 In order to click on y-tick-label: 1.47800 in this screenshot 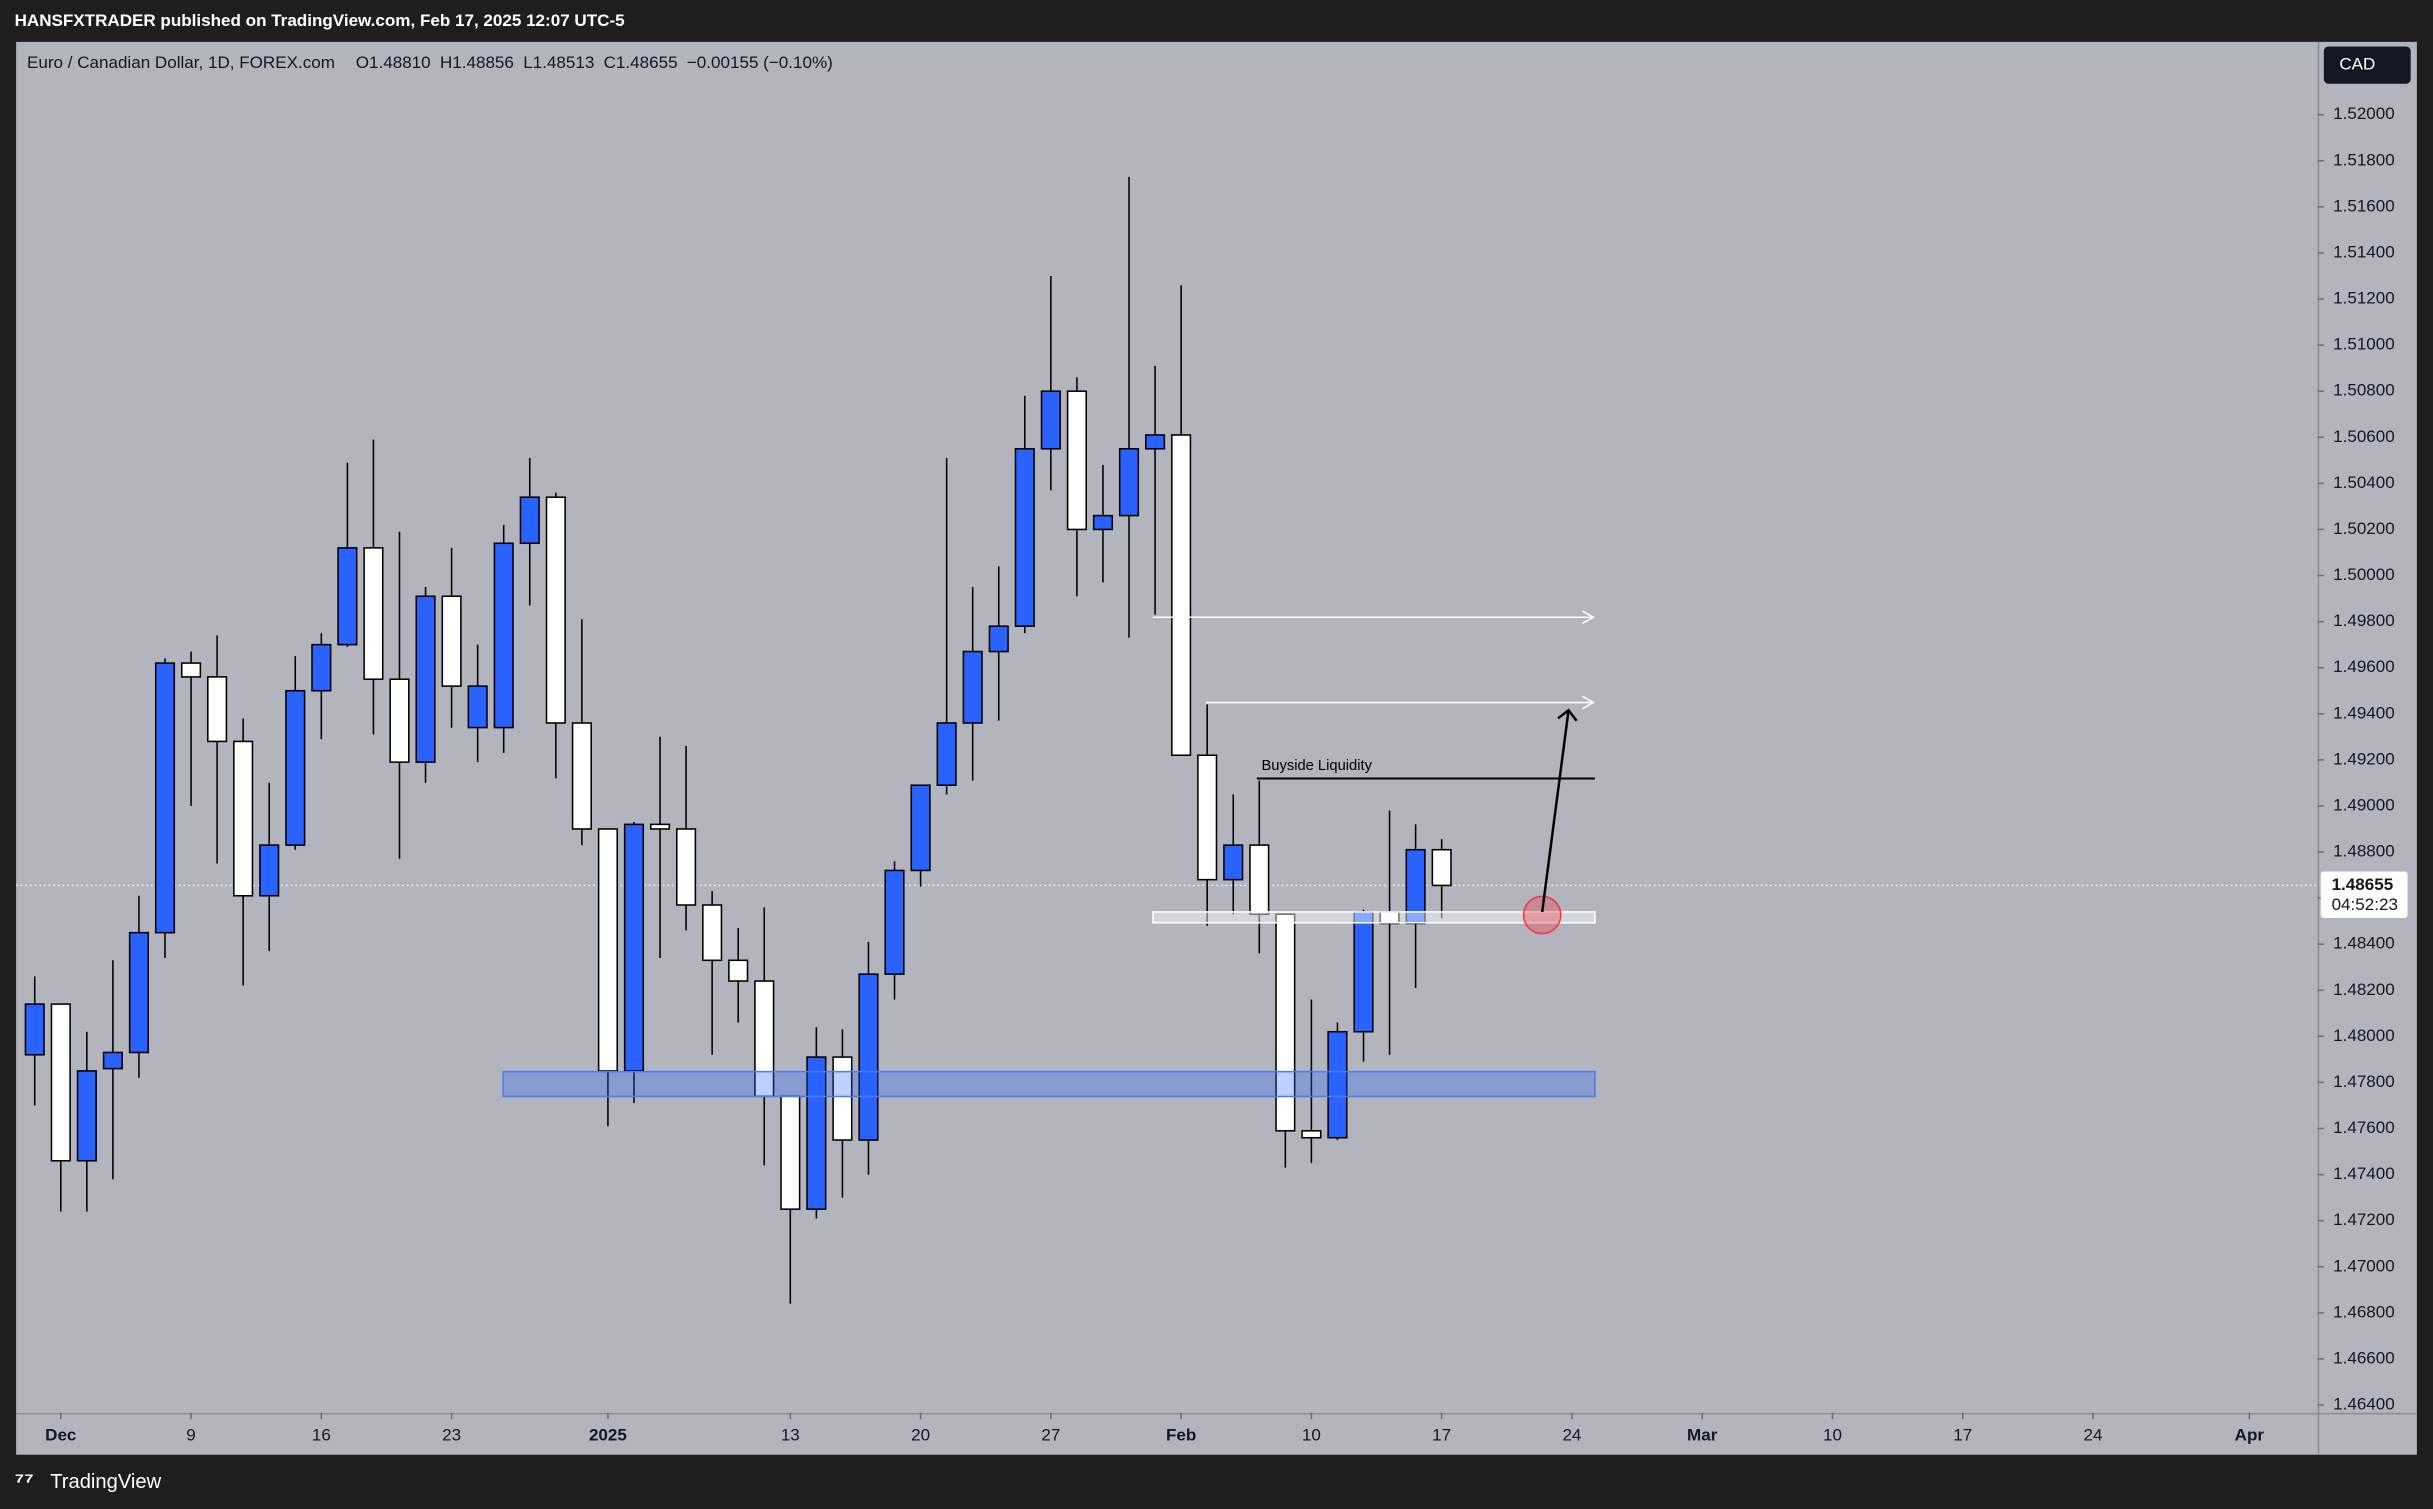, I will do `click(2364, 1081)`.